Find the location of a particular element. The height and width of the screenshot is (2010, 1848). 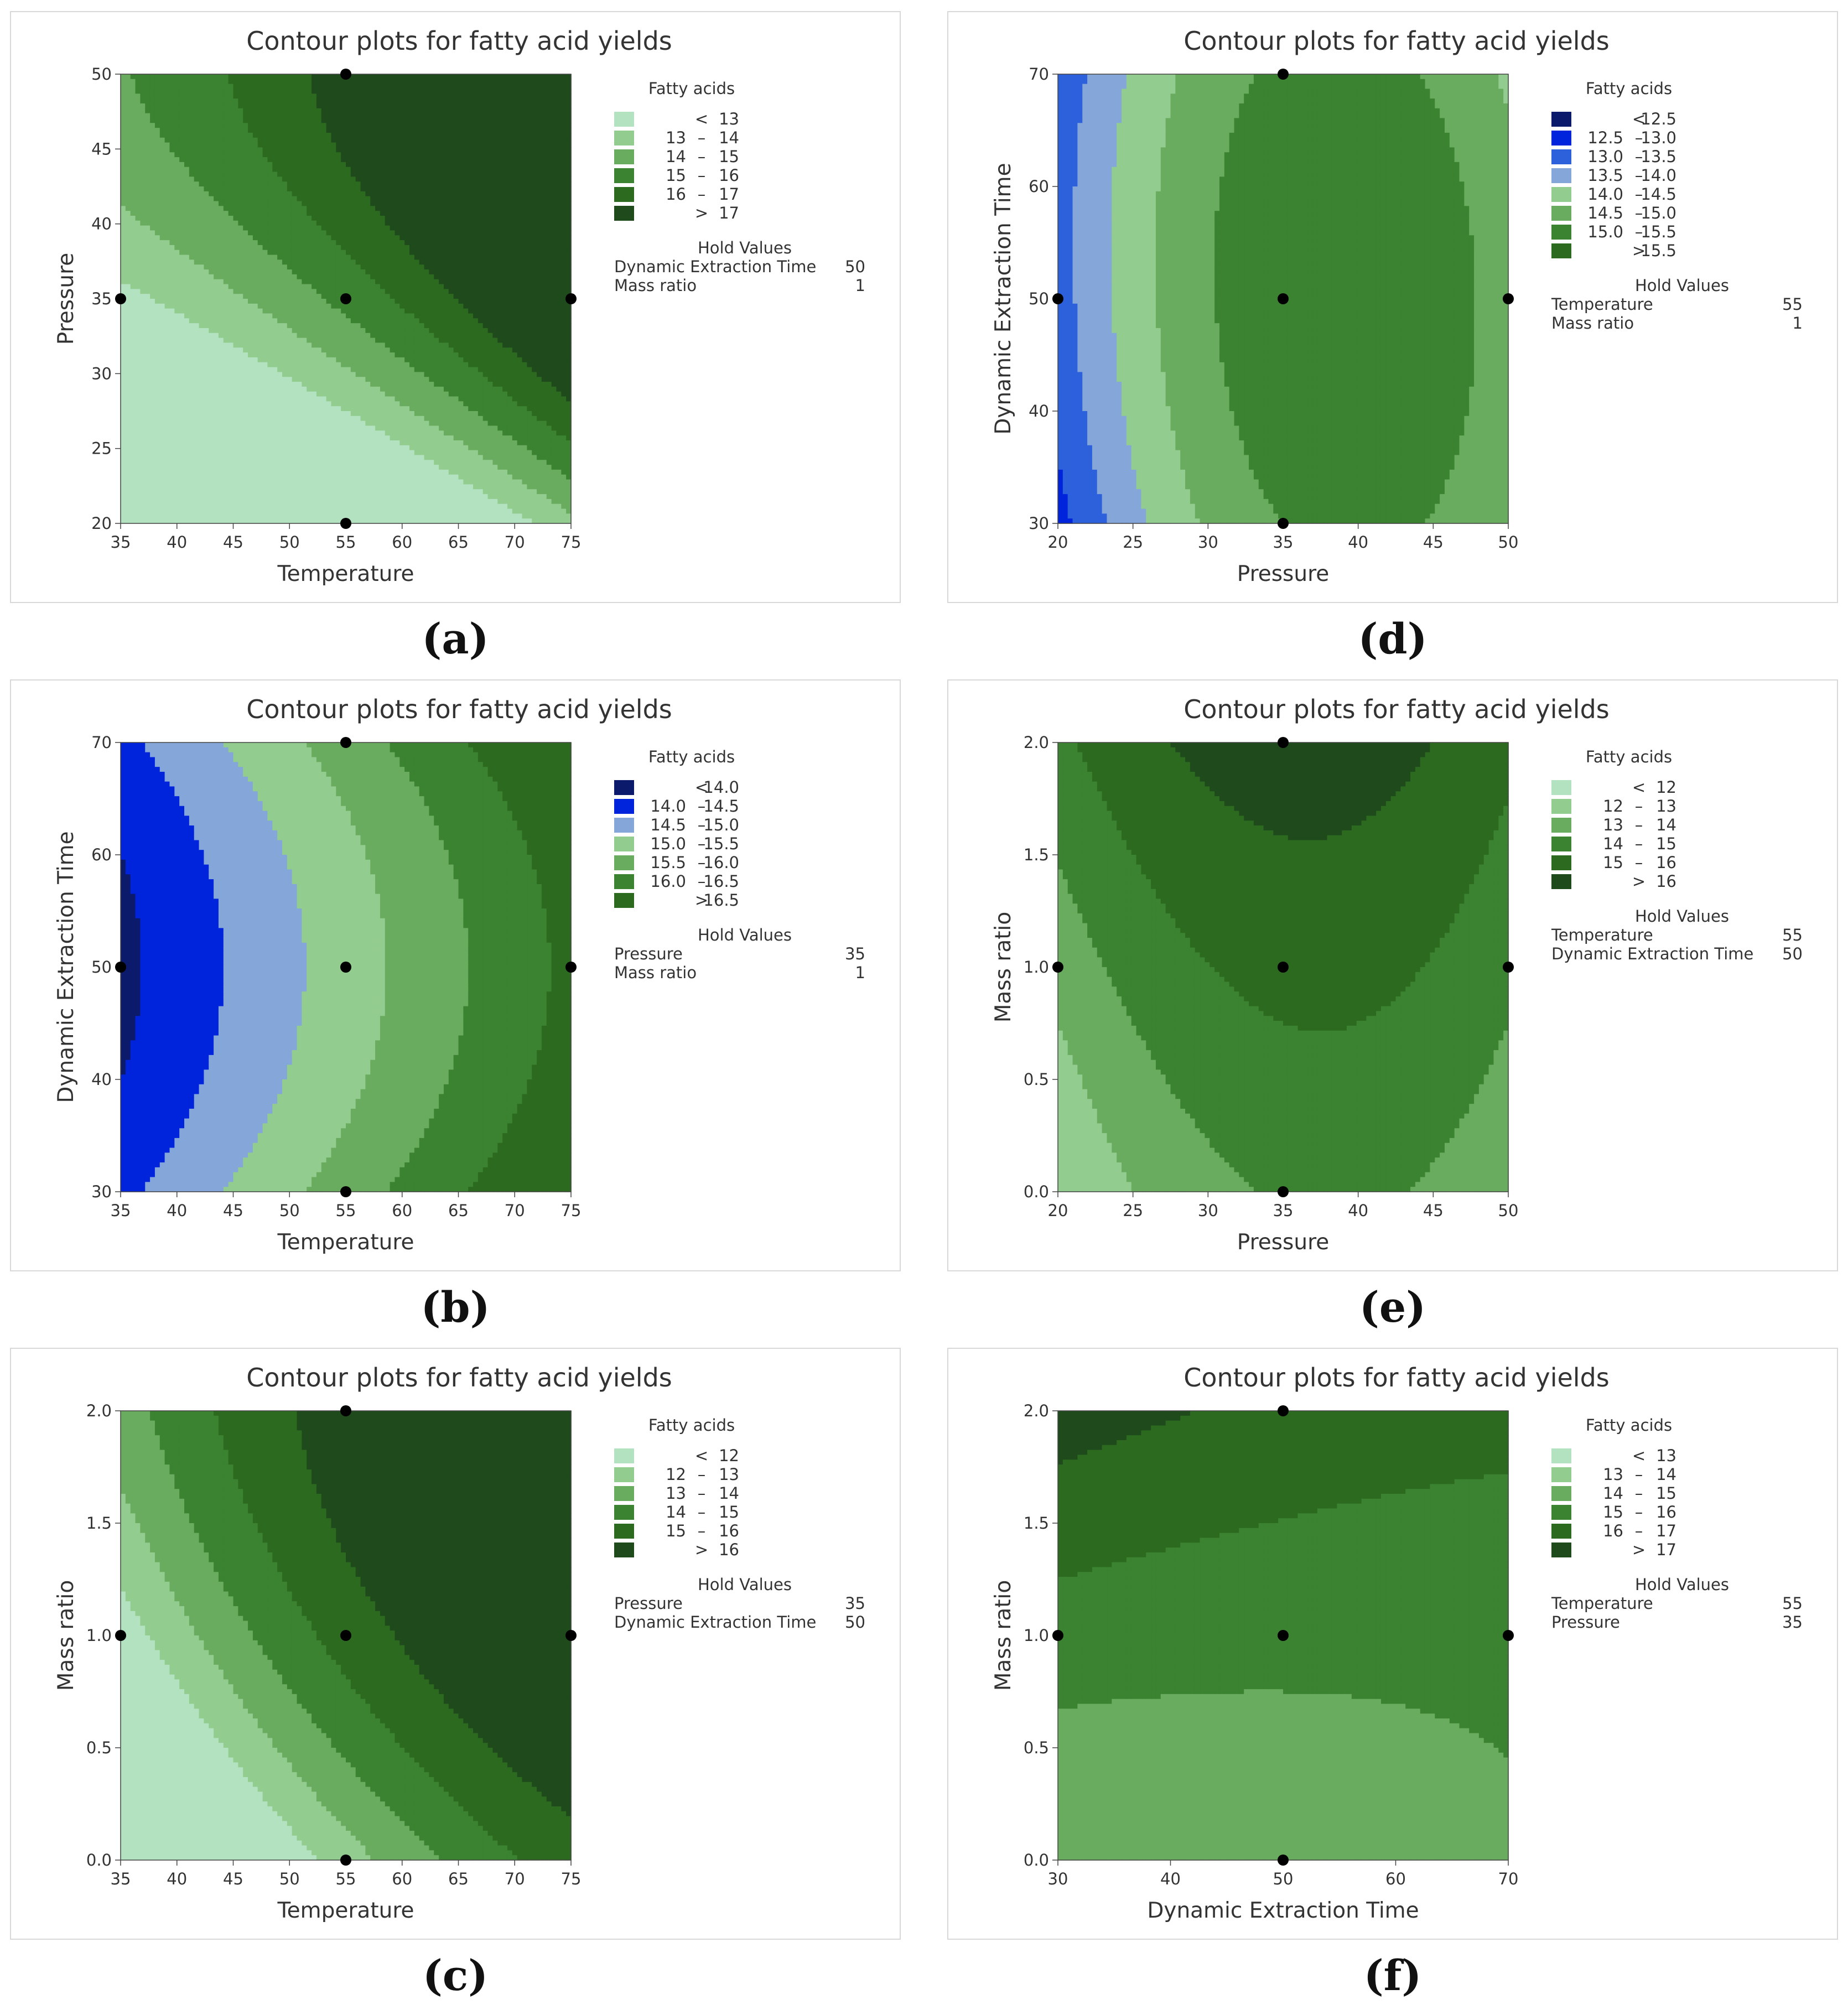

x-tick-label: 65 is located at coordinates (458, 1210).